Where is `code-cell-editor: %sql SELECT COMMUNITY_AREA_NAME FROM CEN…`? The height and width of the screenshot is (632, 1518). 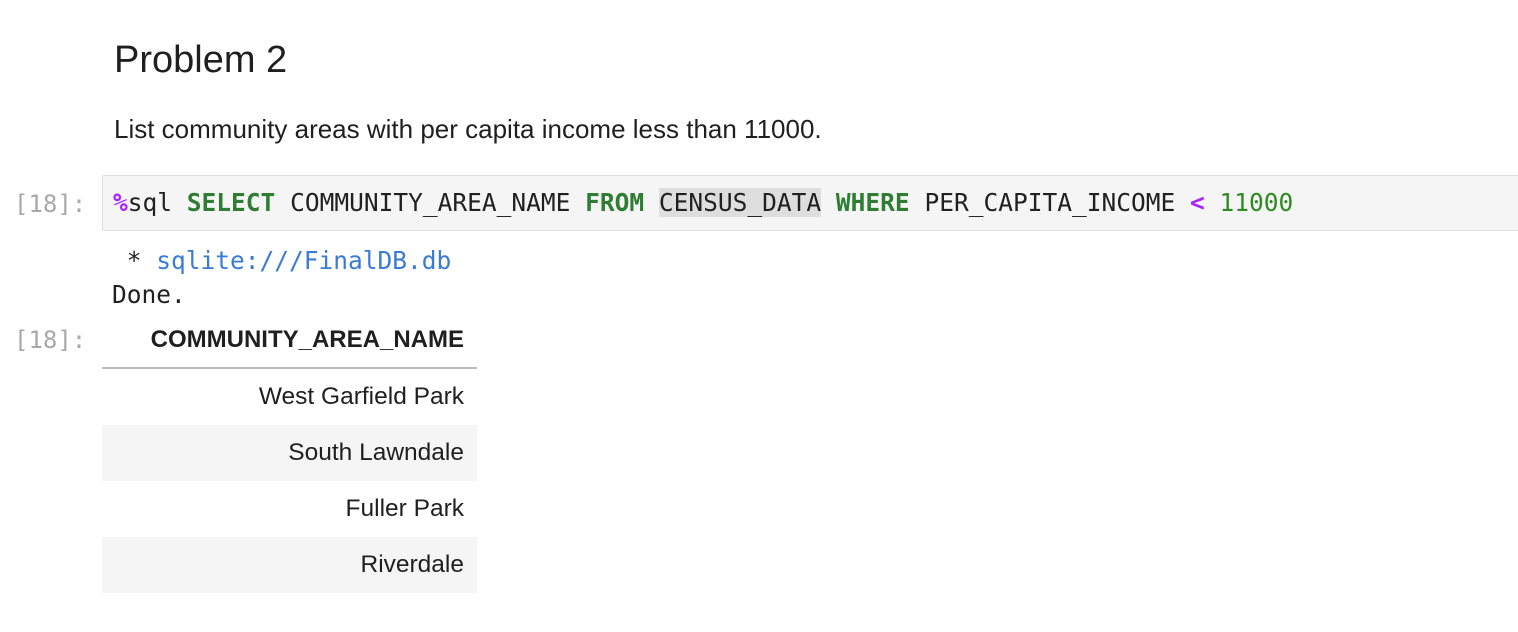
code-cell-editor: %sql SELECT COMMUNITY_AREA_NAME FROM CEN… is located at coordinates (810, 203).